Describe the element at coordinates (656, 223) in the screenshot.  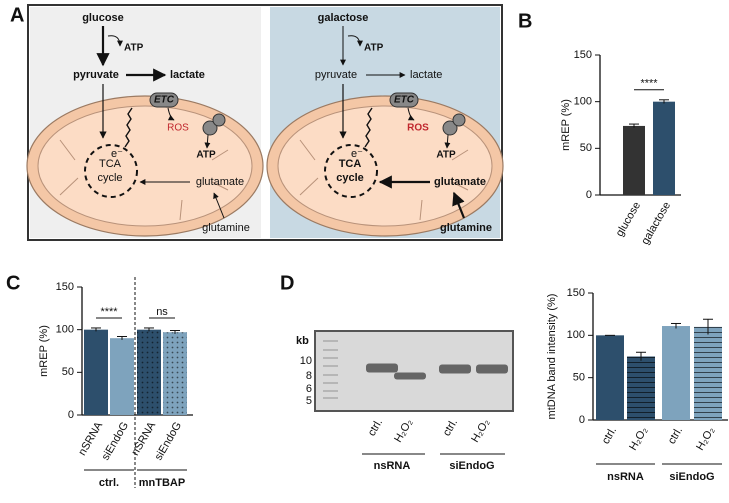
I see `x-tick-label: galactose` at that location.